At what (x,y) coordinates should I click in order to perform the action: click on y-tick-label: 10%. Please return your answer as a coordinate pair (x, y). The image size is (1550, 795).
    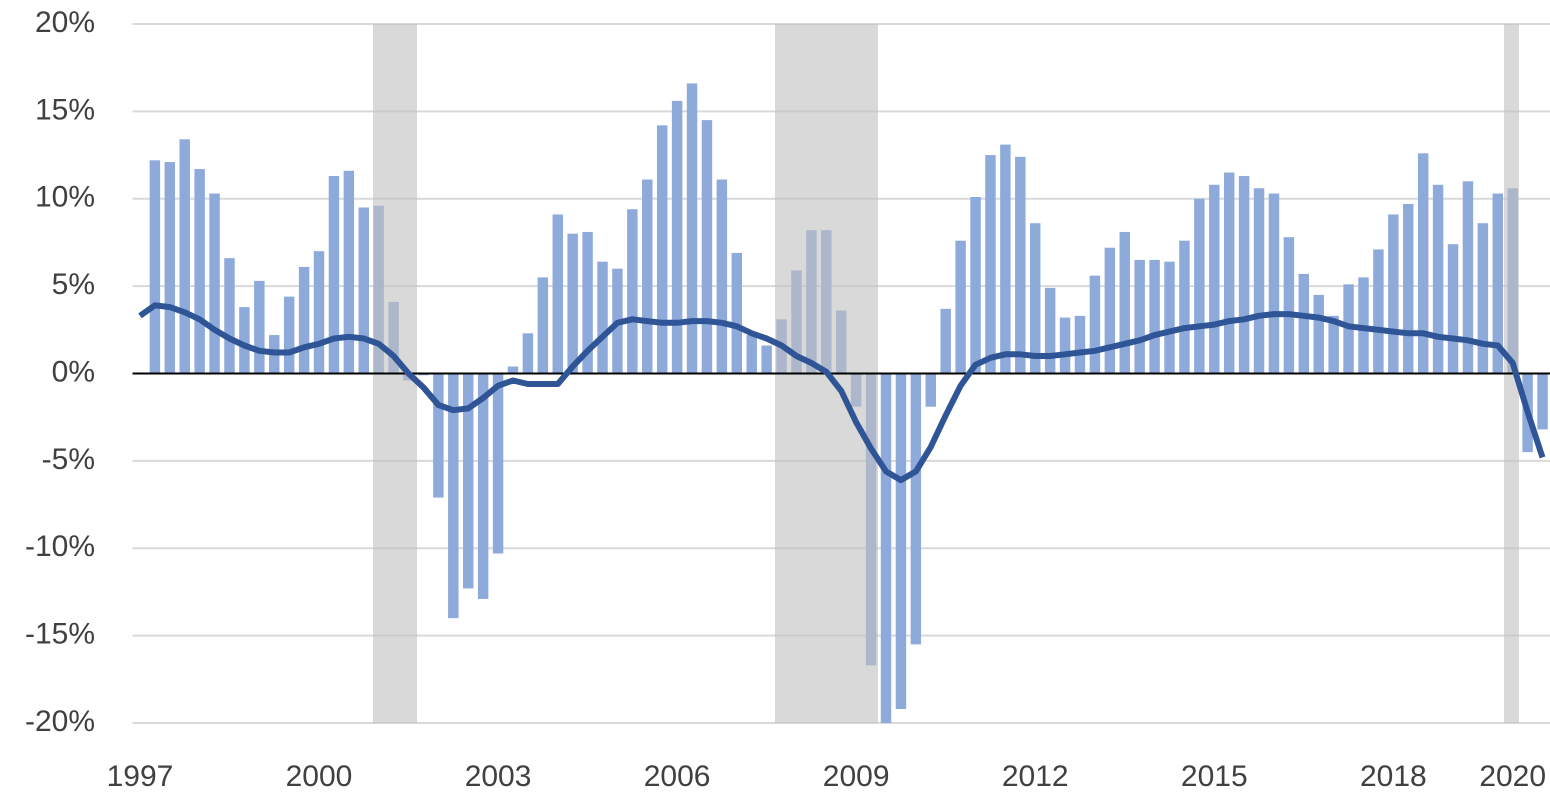
    Looking at the image, I should click on (65, 197).